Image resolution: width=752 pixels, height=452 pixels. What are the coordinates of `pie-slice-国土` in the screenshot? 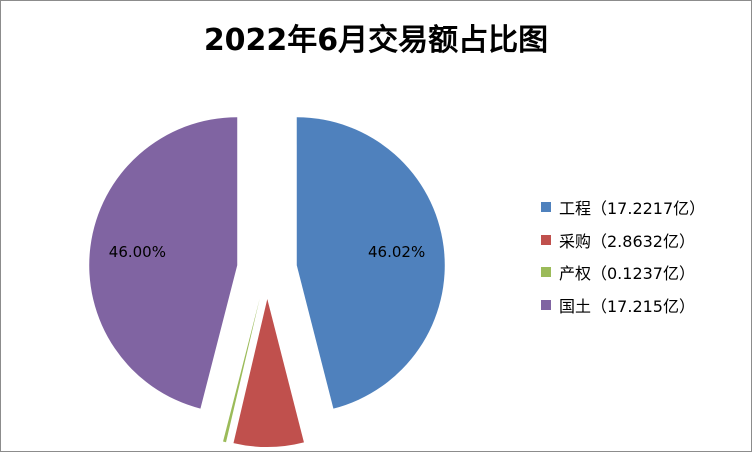 It's located at (163, 263).